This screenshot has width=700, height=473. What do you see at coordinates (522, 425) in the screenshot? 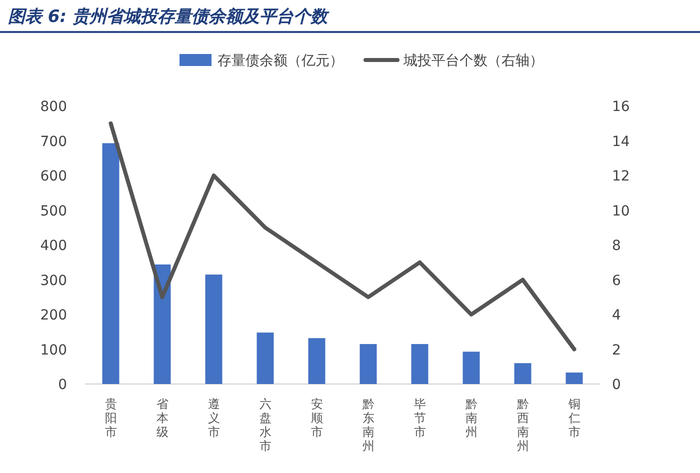
I see `x-tick-label: 黔西南州` at bounding box center [522, 425].